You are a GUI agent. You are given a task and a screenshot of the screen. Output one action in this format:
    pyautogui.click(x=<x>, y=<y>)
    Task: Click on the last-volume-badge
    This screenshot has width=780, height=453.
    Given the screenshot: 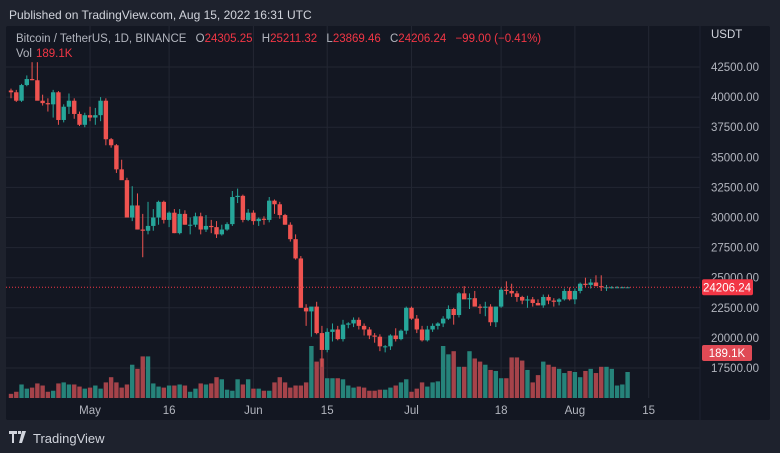 What is the action you would take?
    pyautogui.click(x=727, y=353)
    